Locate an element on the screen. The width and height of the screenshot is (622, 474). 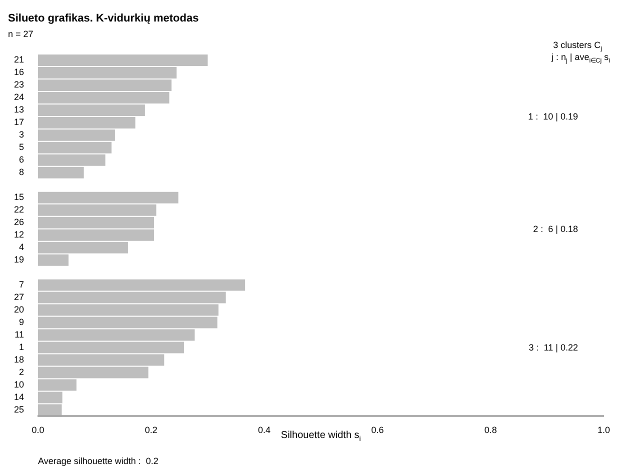
chart-title: Silueto grafikas. K-vidurkių metodas is located at coordinates (103, 18).